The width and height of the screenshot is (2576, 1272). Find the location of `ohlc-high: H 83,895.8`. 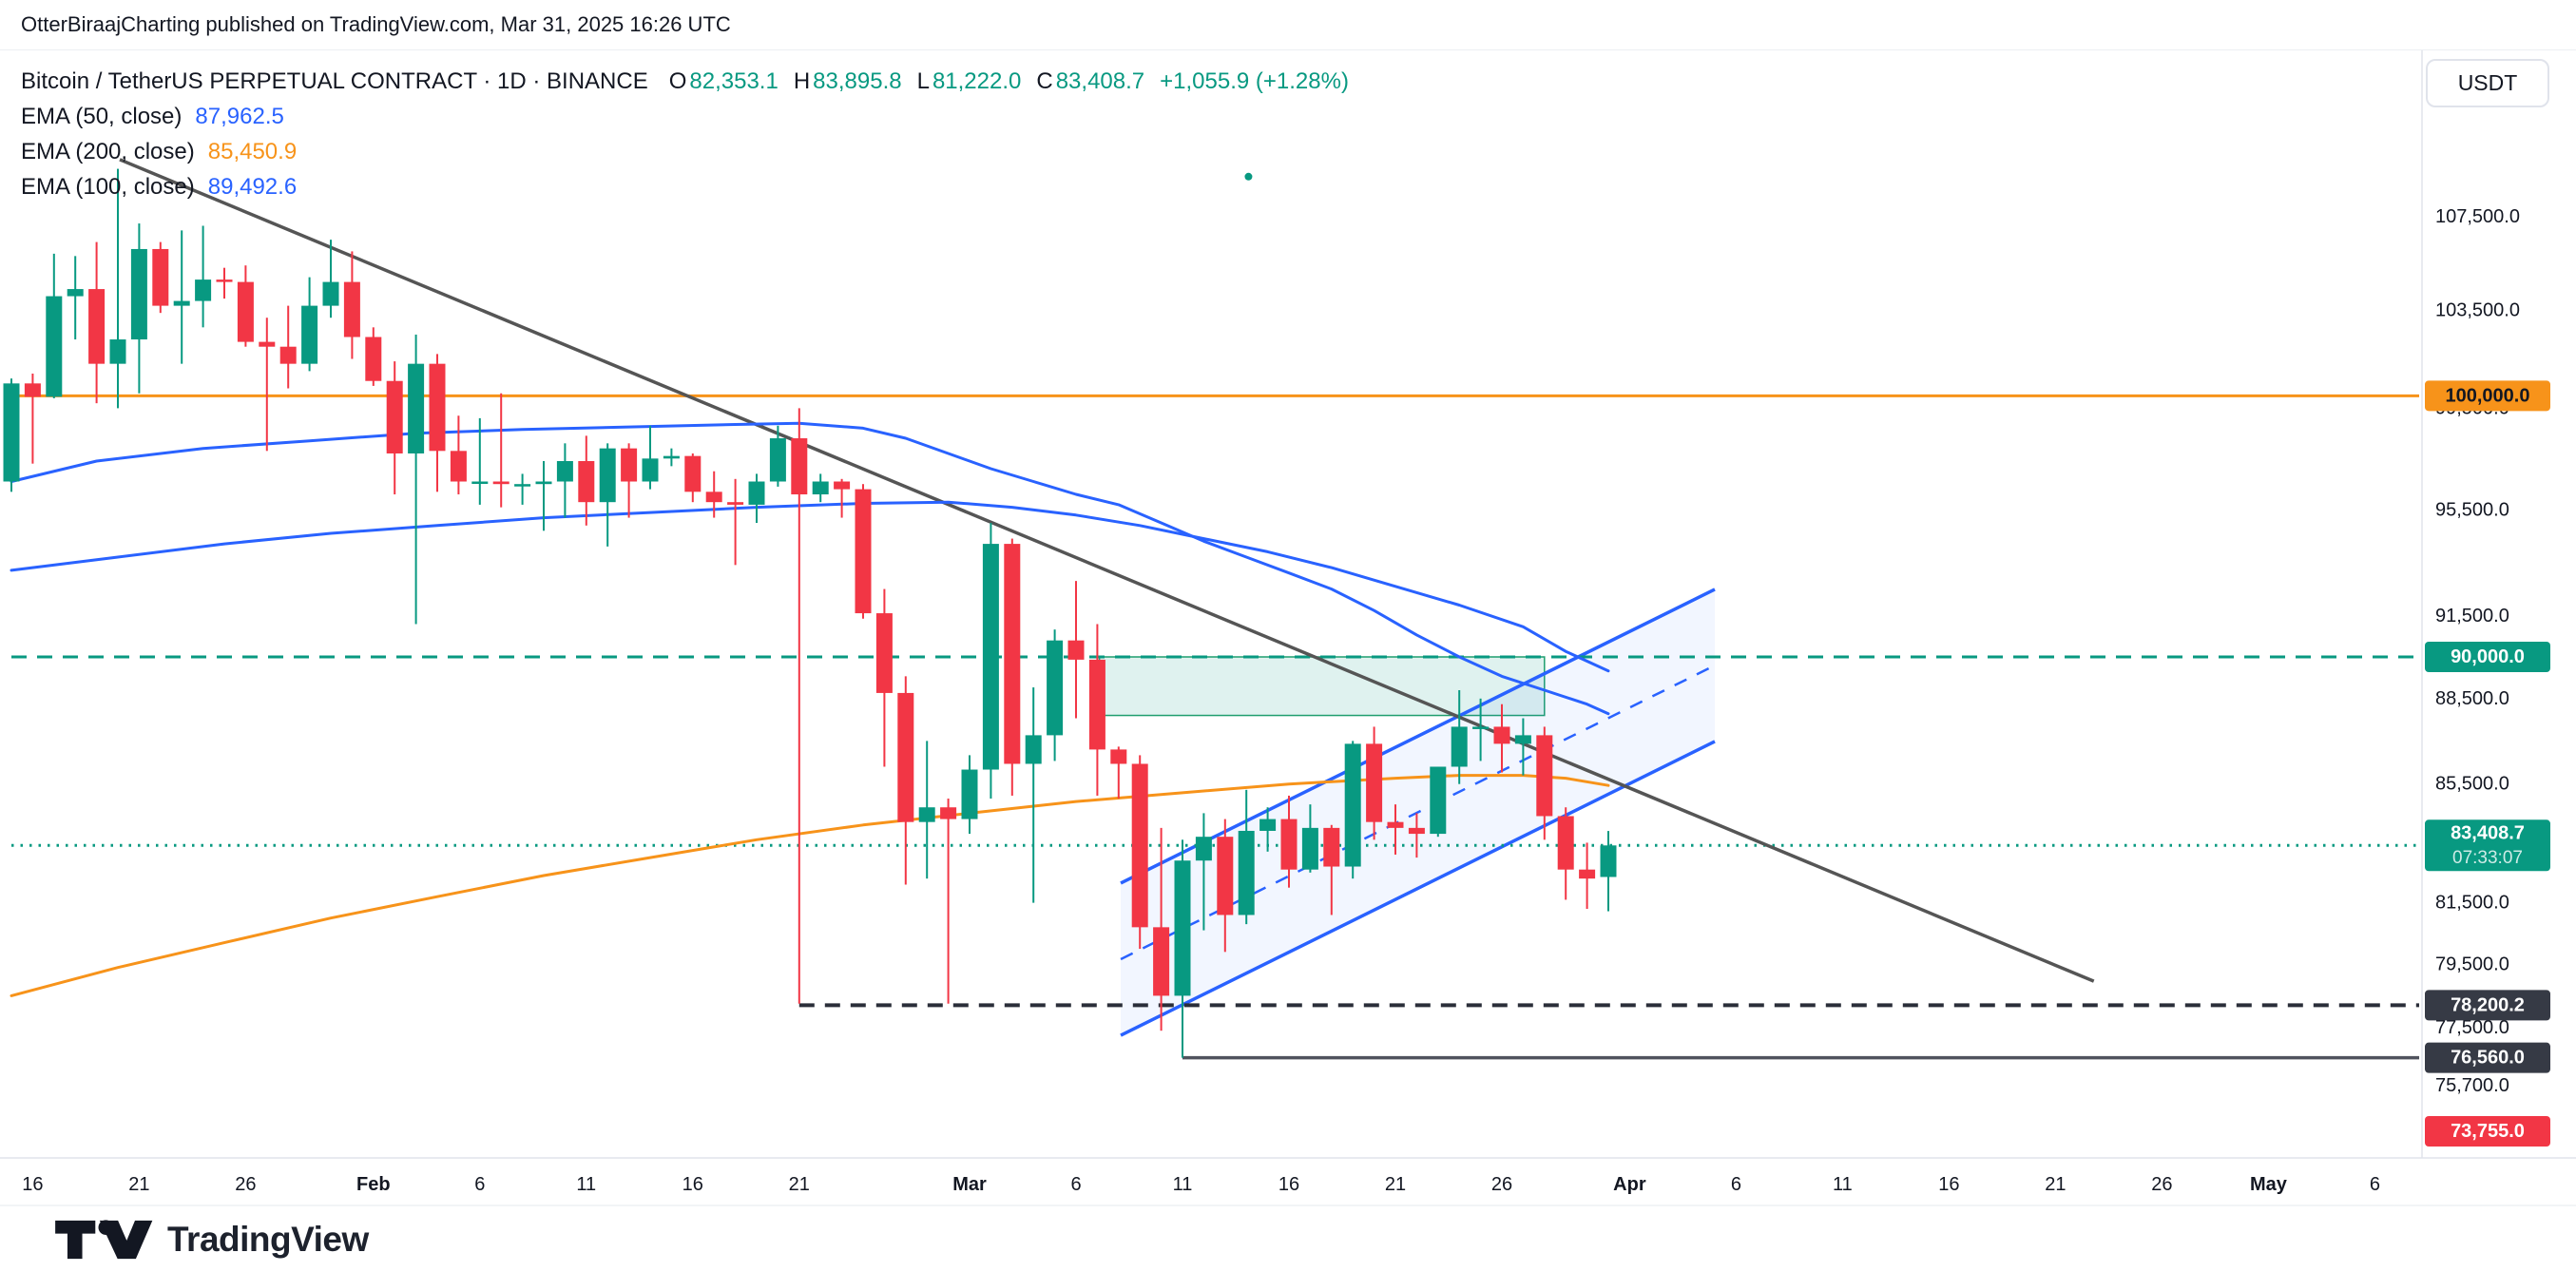

ohlc-high: H 83,895.8 is located at coordinates (847, 81).